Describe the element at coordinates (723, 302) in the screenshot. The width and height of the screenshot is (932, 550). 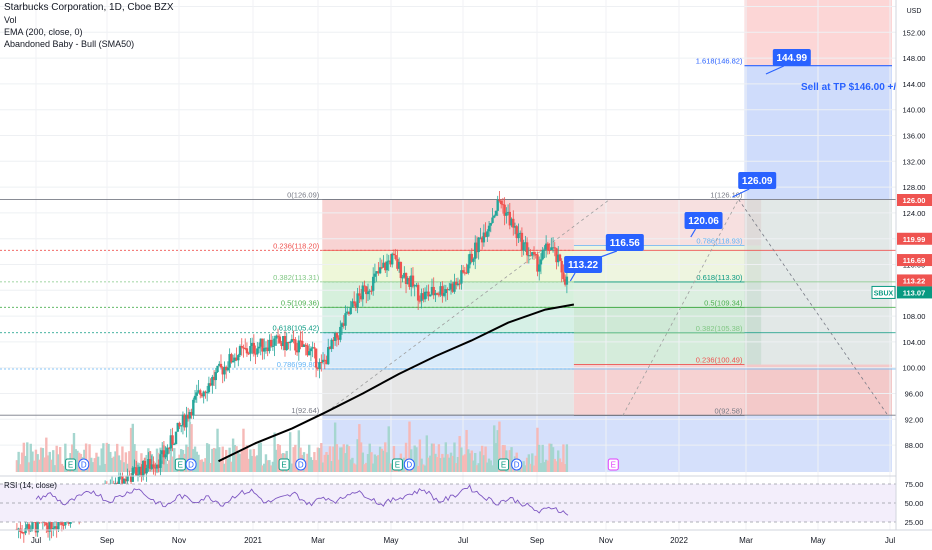
I see `fib-right-label: 0.5(109.34)` at that location.